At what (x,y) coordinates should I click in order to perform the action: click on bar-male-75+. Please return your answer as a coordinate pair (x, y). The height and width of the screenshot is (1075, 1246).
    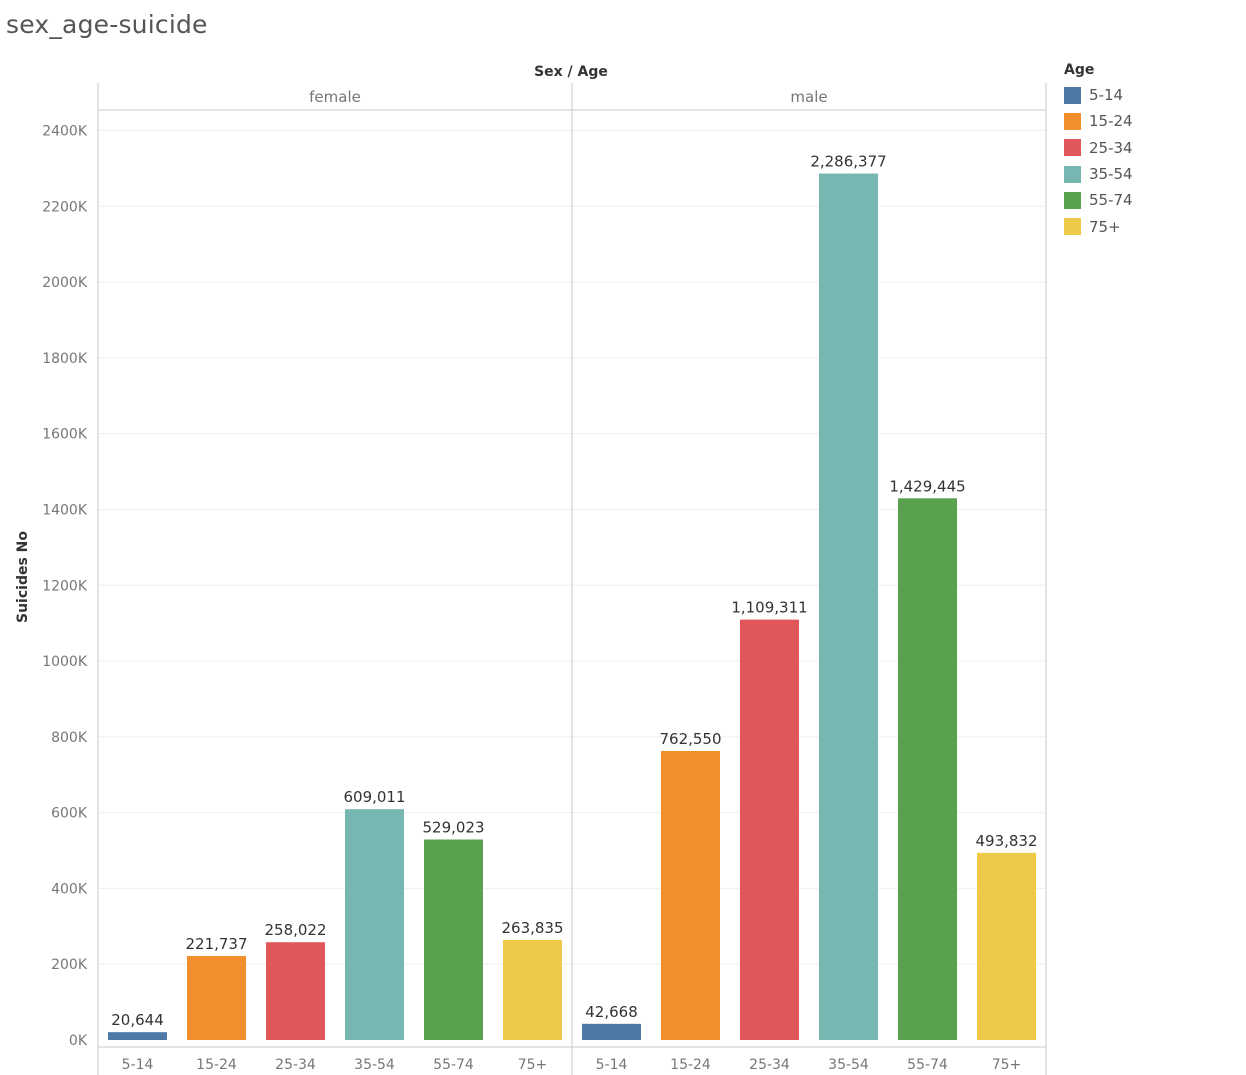
    Looking at the image, I should click on (1006, 946).